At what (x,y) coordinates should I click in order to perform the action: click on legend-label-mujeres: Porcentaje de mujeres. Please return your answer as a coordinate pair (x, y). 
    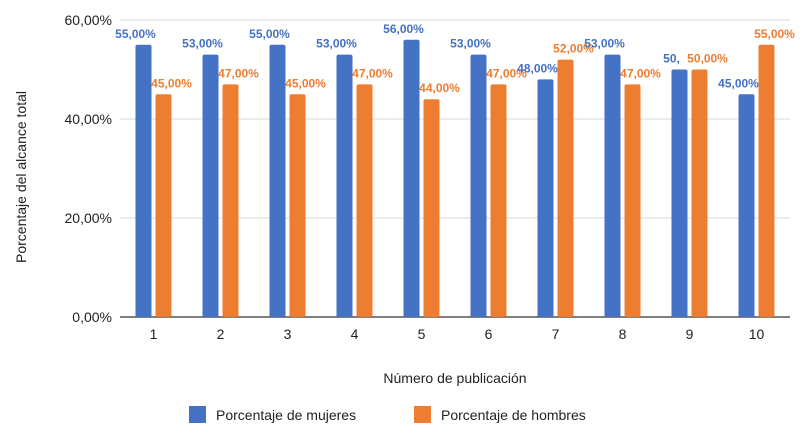
    Looking at the image, I should click on (286, 415).